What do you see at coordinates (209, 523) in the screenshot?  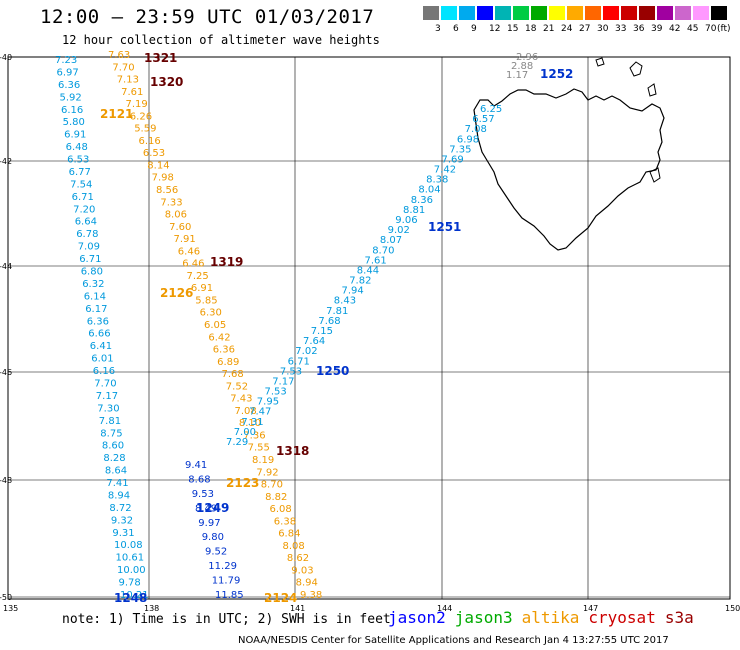 I see `wave-height-value: 9.97` at bounding box center [209, 523].